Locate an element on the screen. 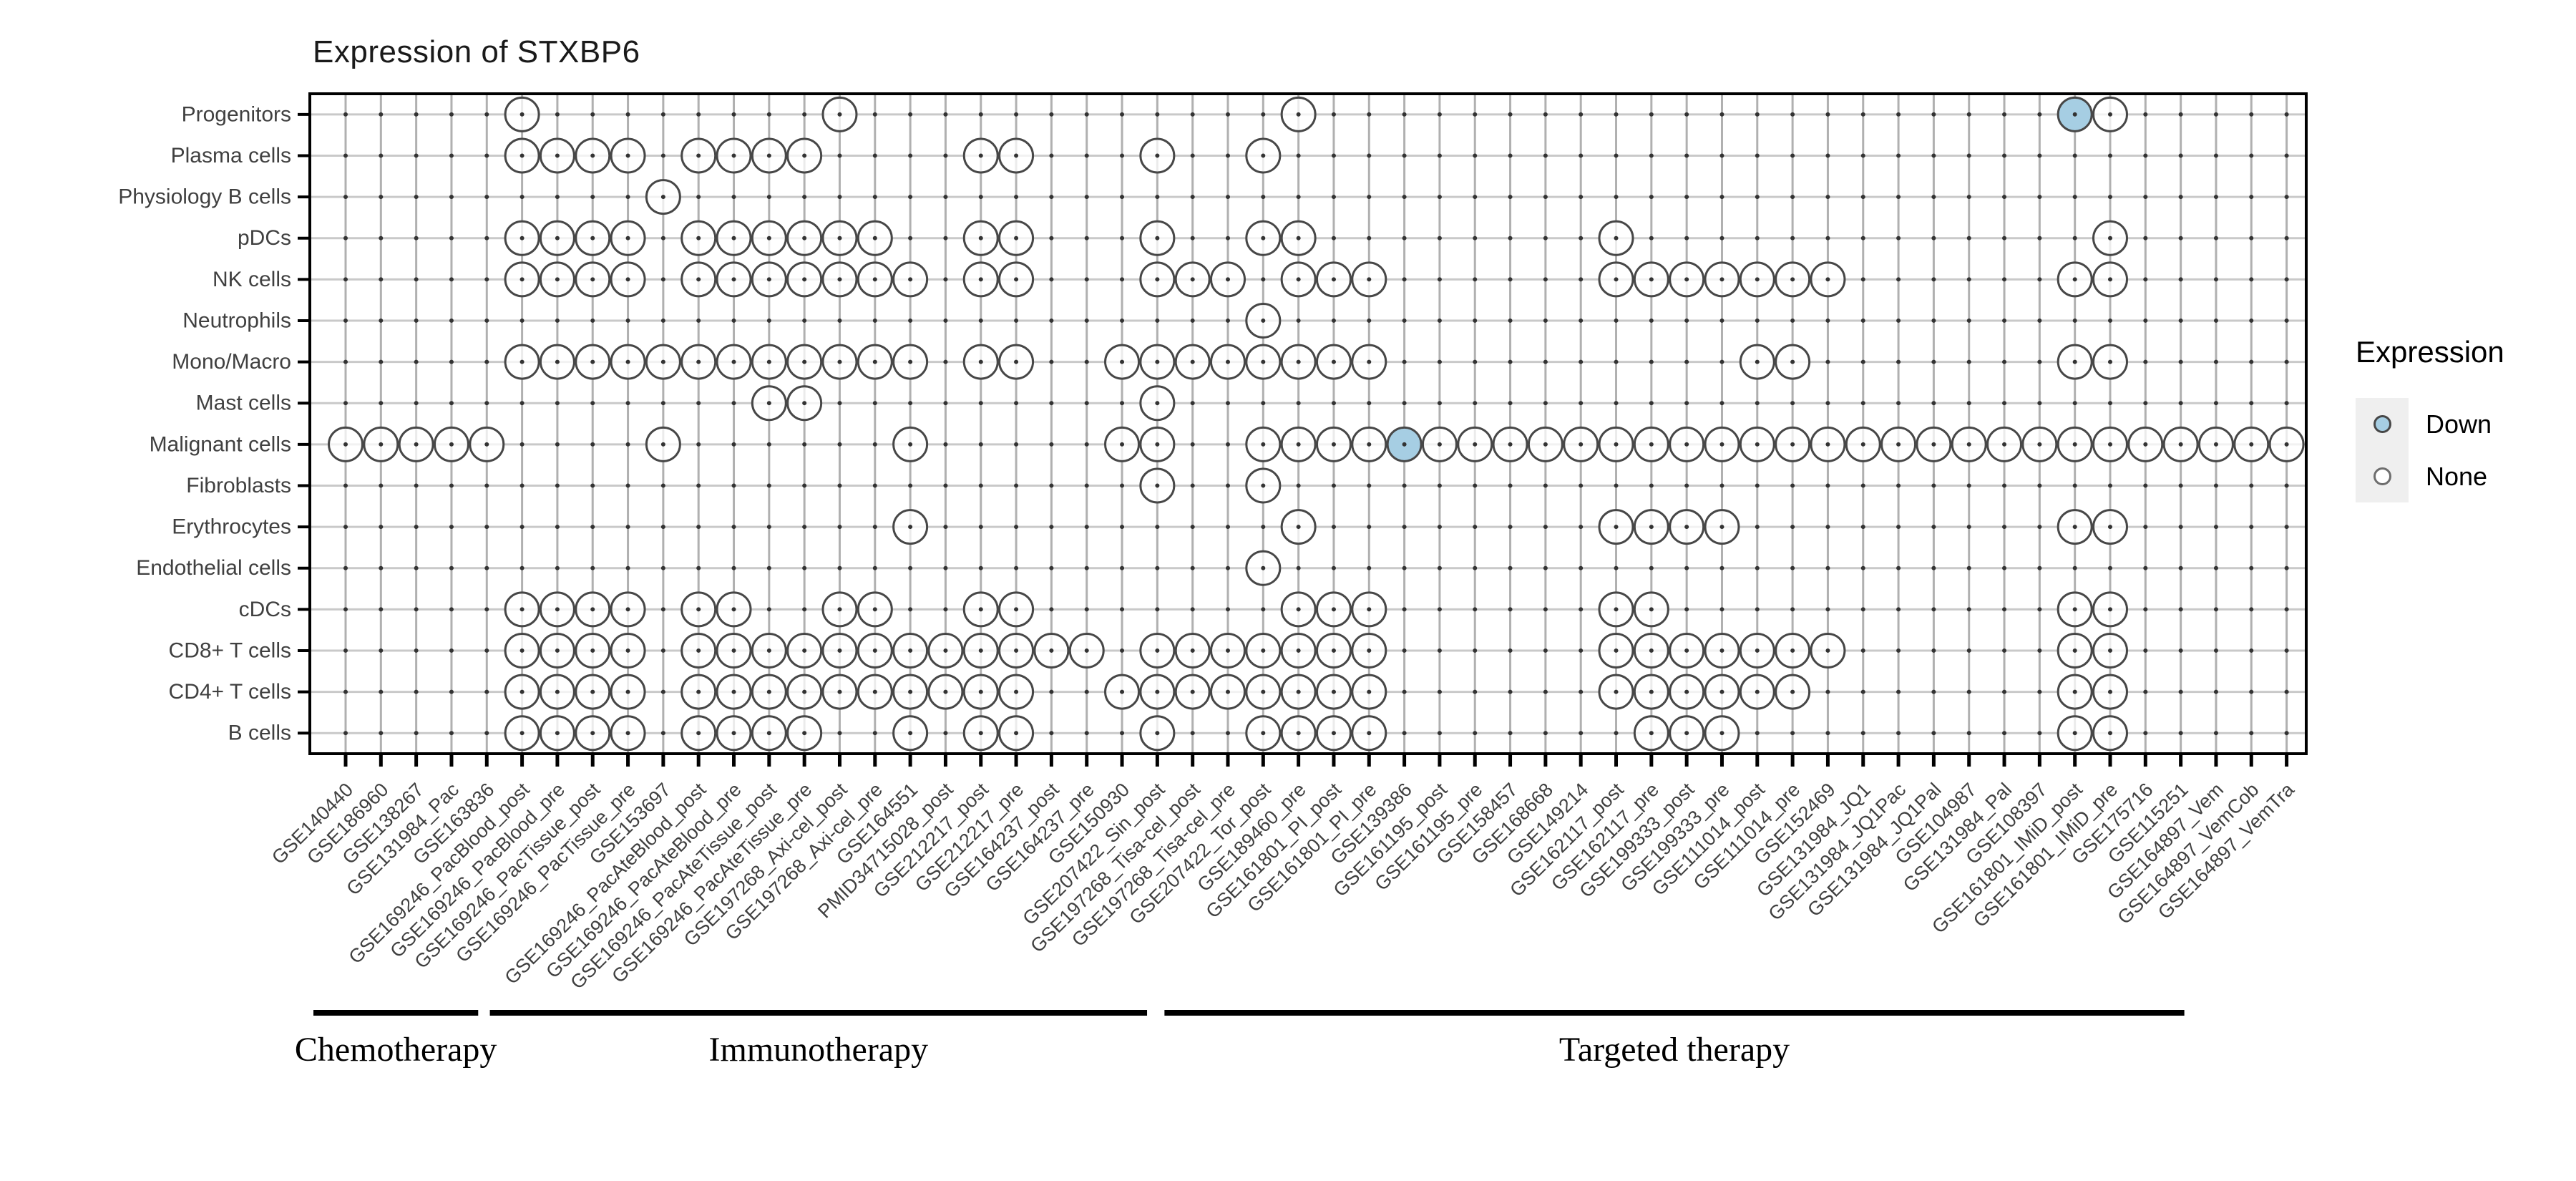  y-axis-label: Physiology B cells is located at coordinates (204, 197).